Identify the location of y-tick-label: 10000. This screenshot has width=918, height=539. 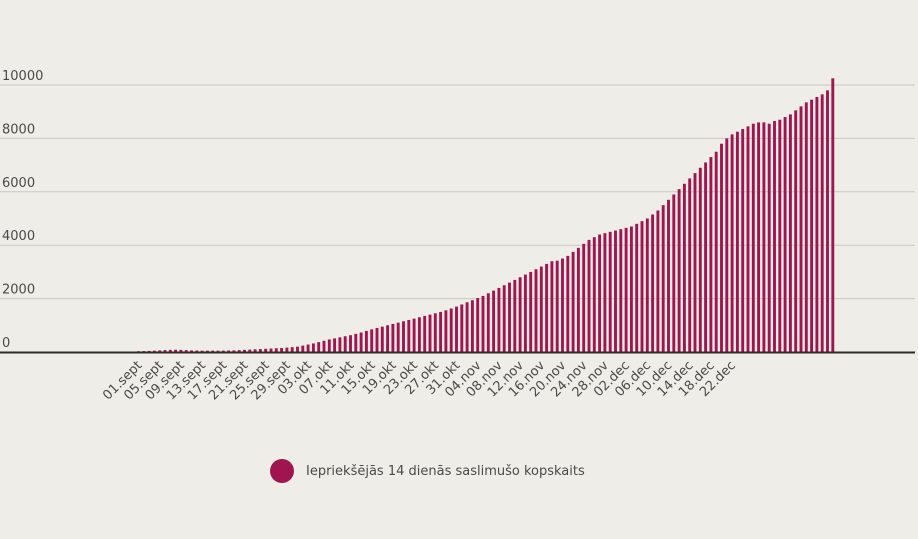
(22, 76).